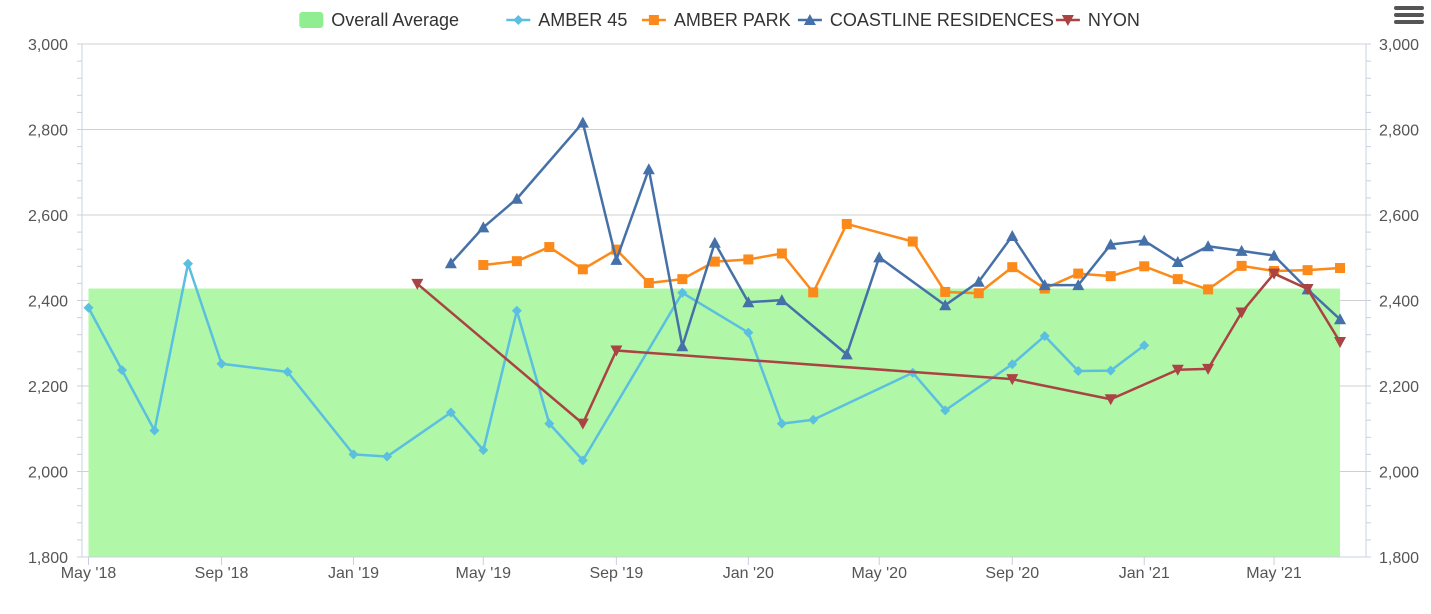 This screenshot has height=614, width=1431. Describe the element at coordinates (716, 20) in the screenshot. I see `legend-item-amber-park: AMBER PARK` at that location.